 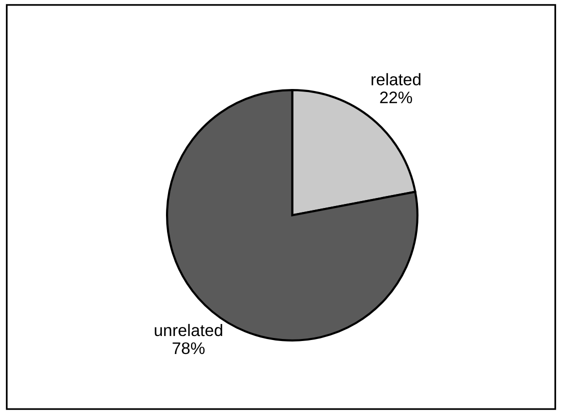 I want to click on slice-label: related, so click(x=396, y=79).